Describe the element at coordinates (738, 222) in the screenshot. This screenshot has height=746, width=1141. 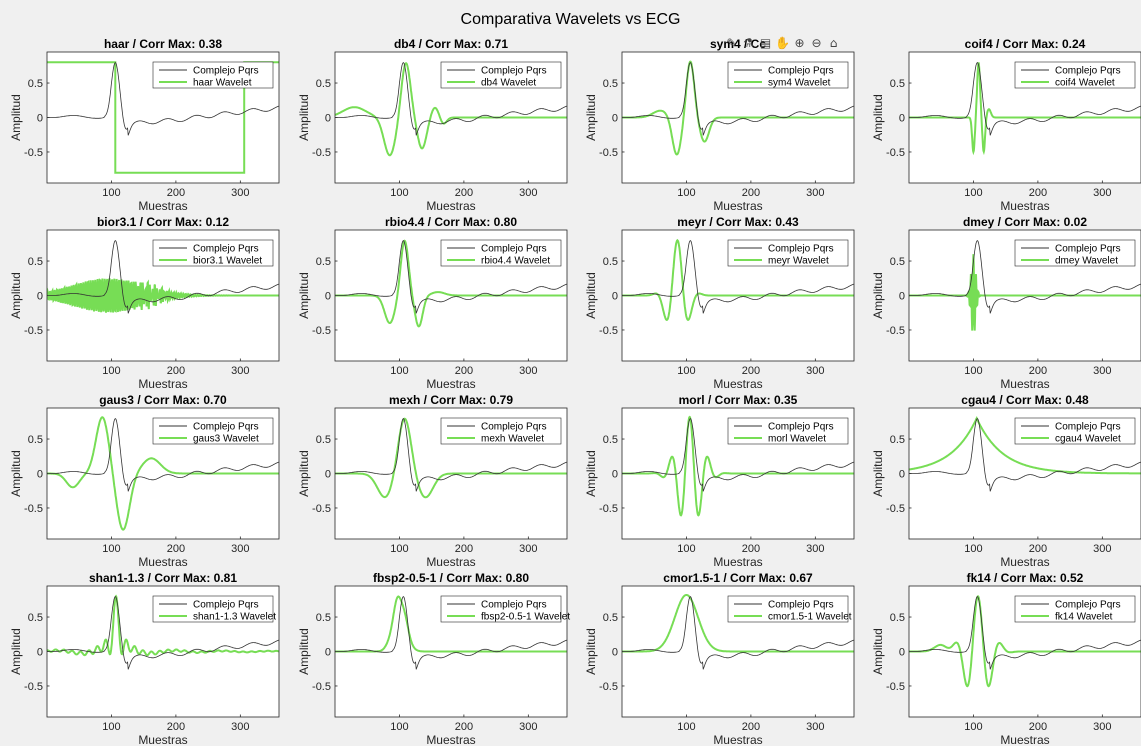
I see `subplot-title: meyr / Corr Max: 0.43` at that location.